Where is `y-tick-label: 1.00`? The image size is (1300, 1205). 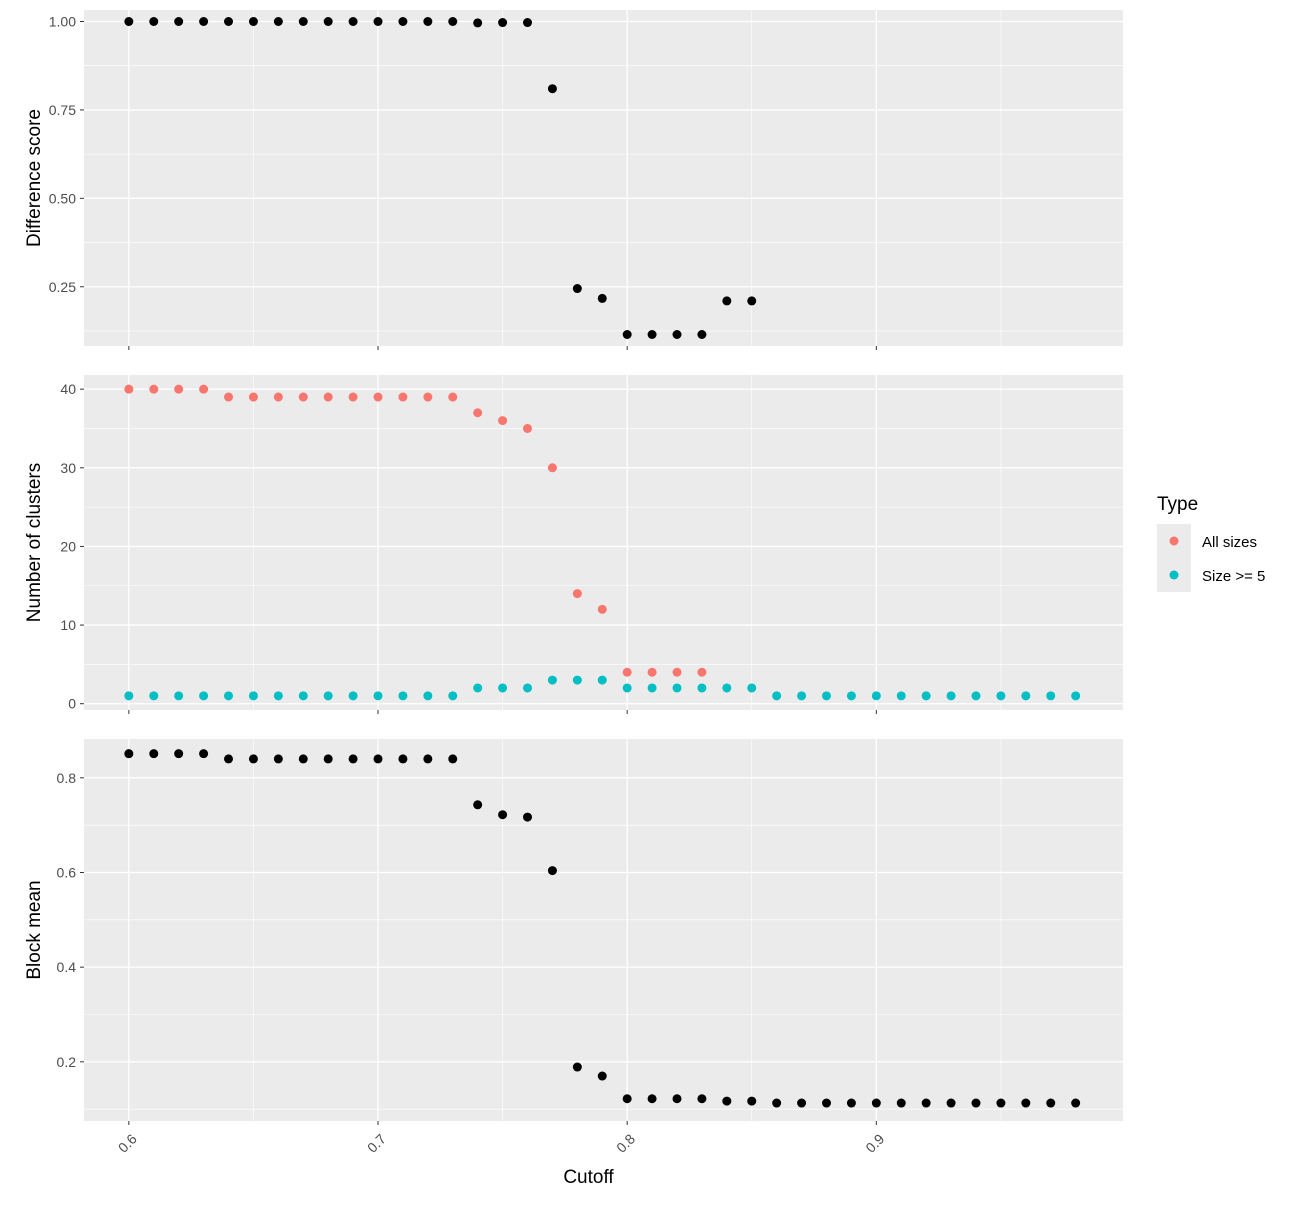
y-tick-label: 1.00 is located at coordinates (62, 21).